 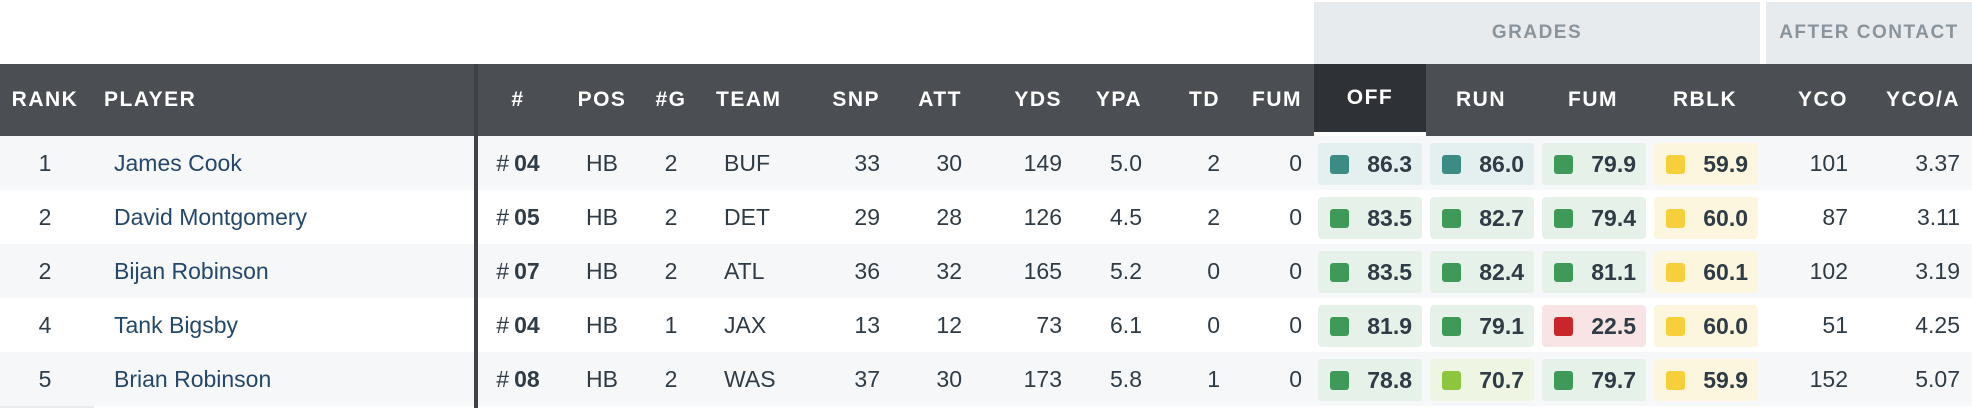 I want to click on grade-fum: 81.1, so click(x=1594, y=272).